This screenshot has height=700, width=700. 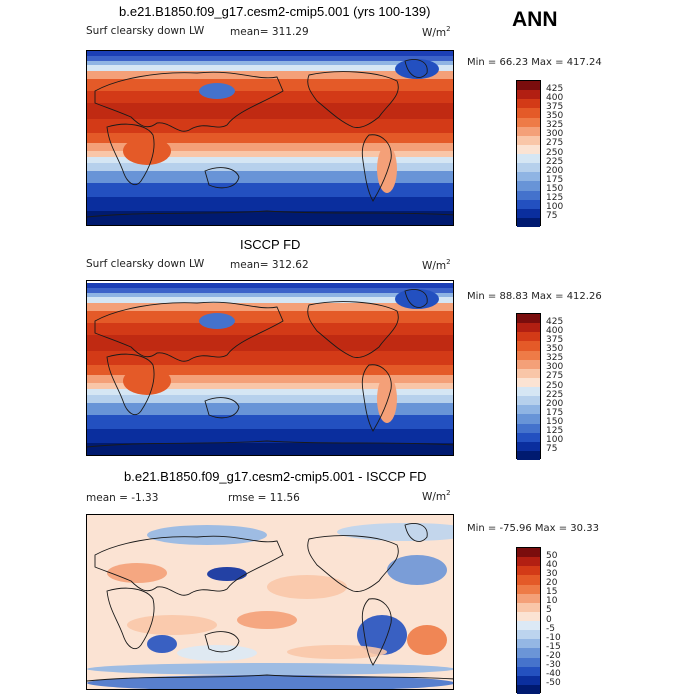 What do you see at coordinates (535, 19) in the screenshot?
I see `season-label: ANN` at bounding box center [535, 19].